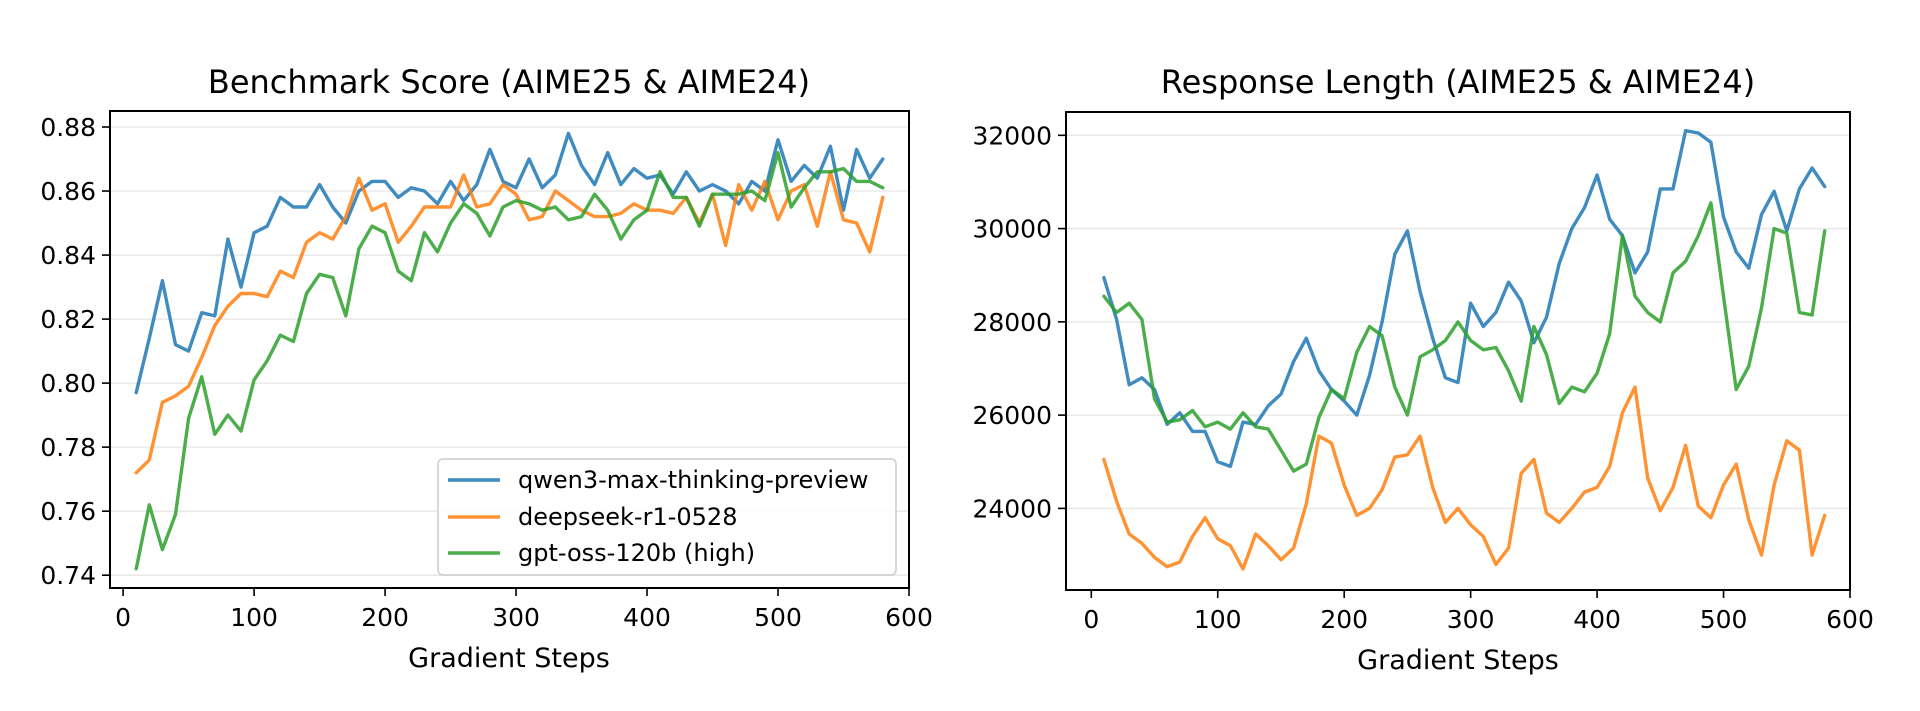  Describe the element at coordinates (509, 82) in the screenshot. I see `benchmark-score-title: Benchmark Score (AIME25 & AIME24)` at that location.